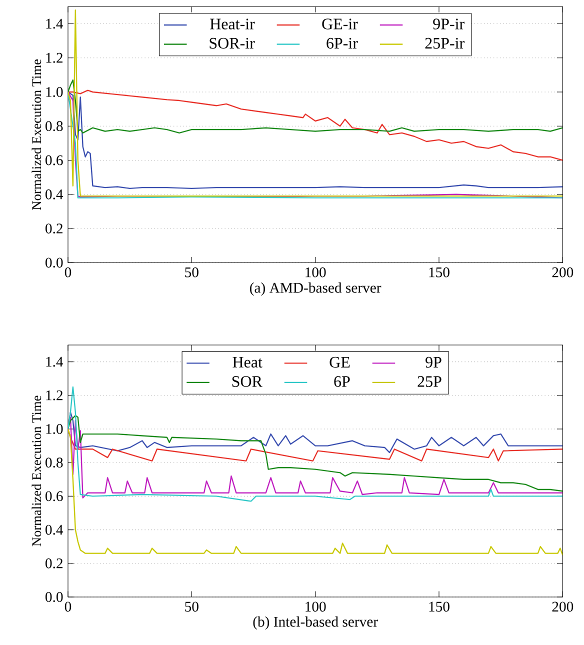 This screenshot has width=584, height=645. Describe the element at coordinates (340, 24) in the screenshot. I see `legend-label: GE-ir` at that location.